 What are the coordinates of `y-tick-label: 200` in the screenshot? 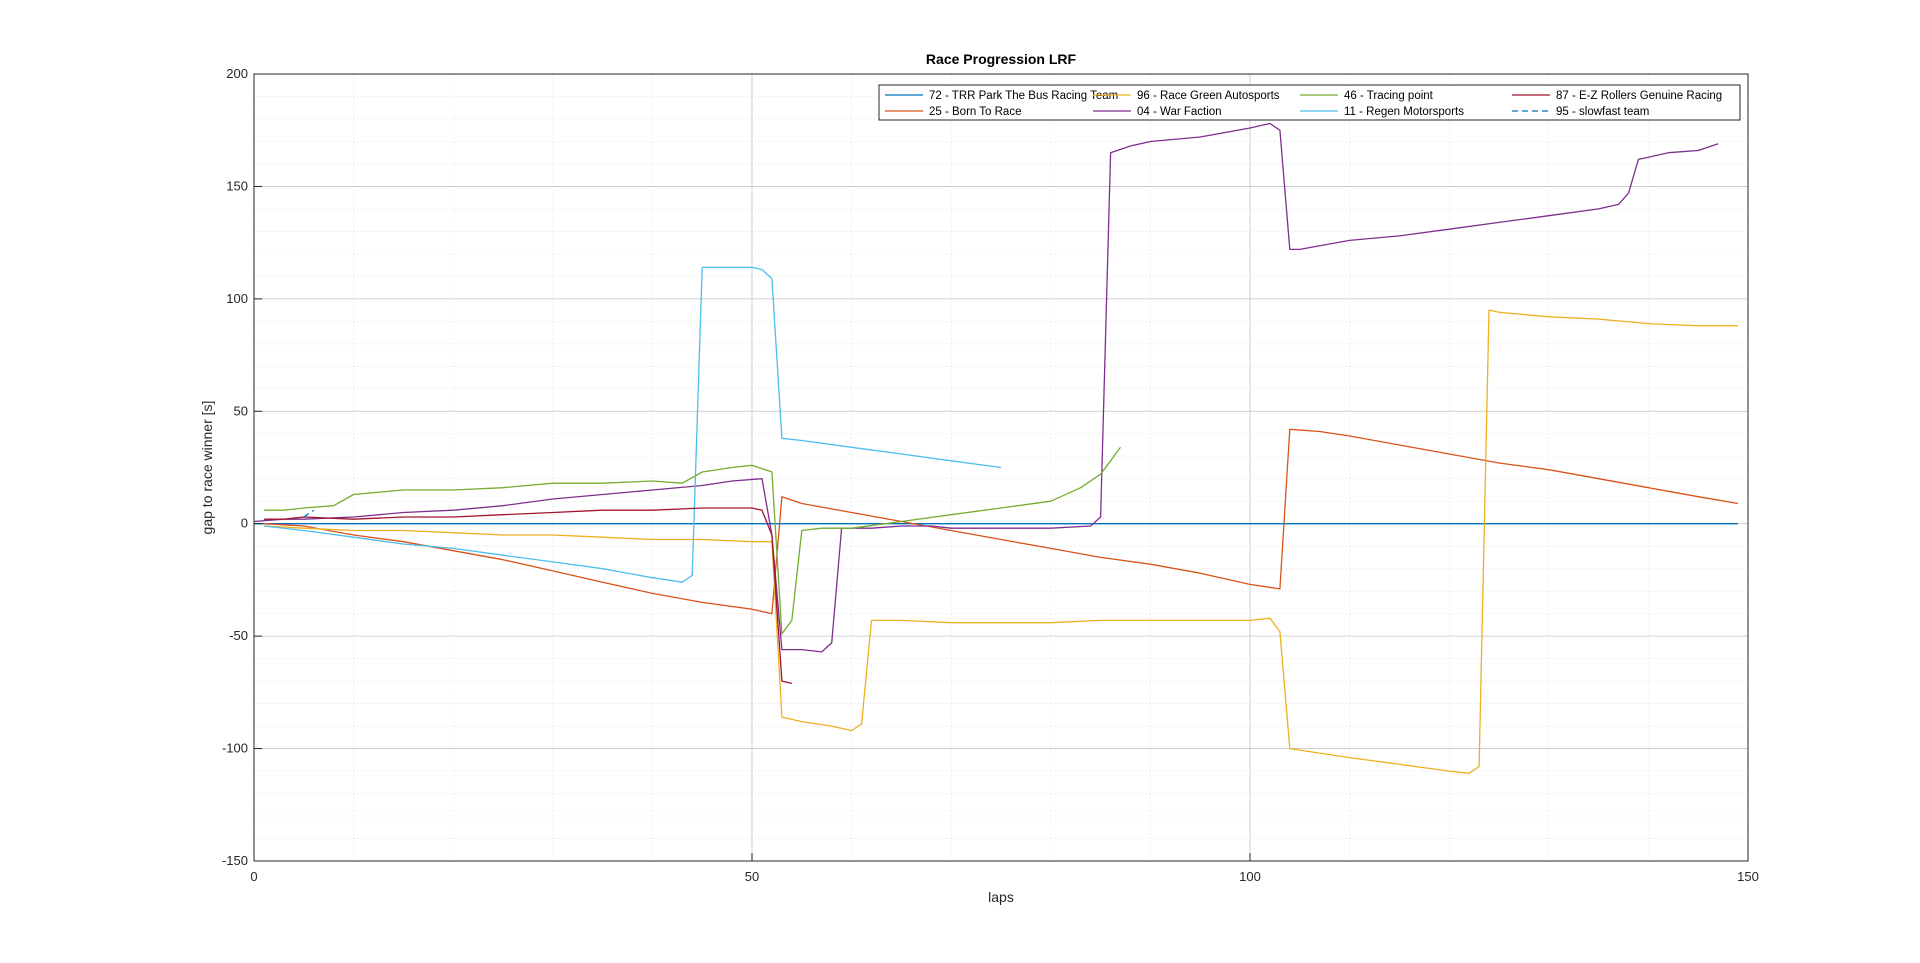 It's located at (237, 73).